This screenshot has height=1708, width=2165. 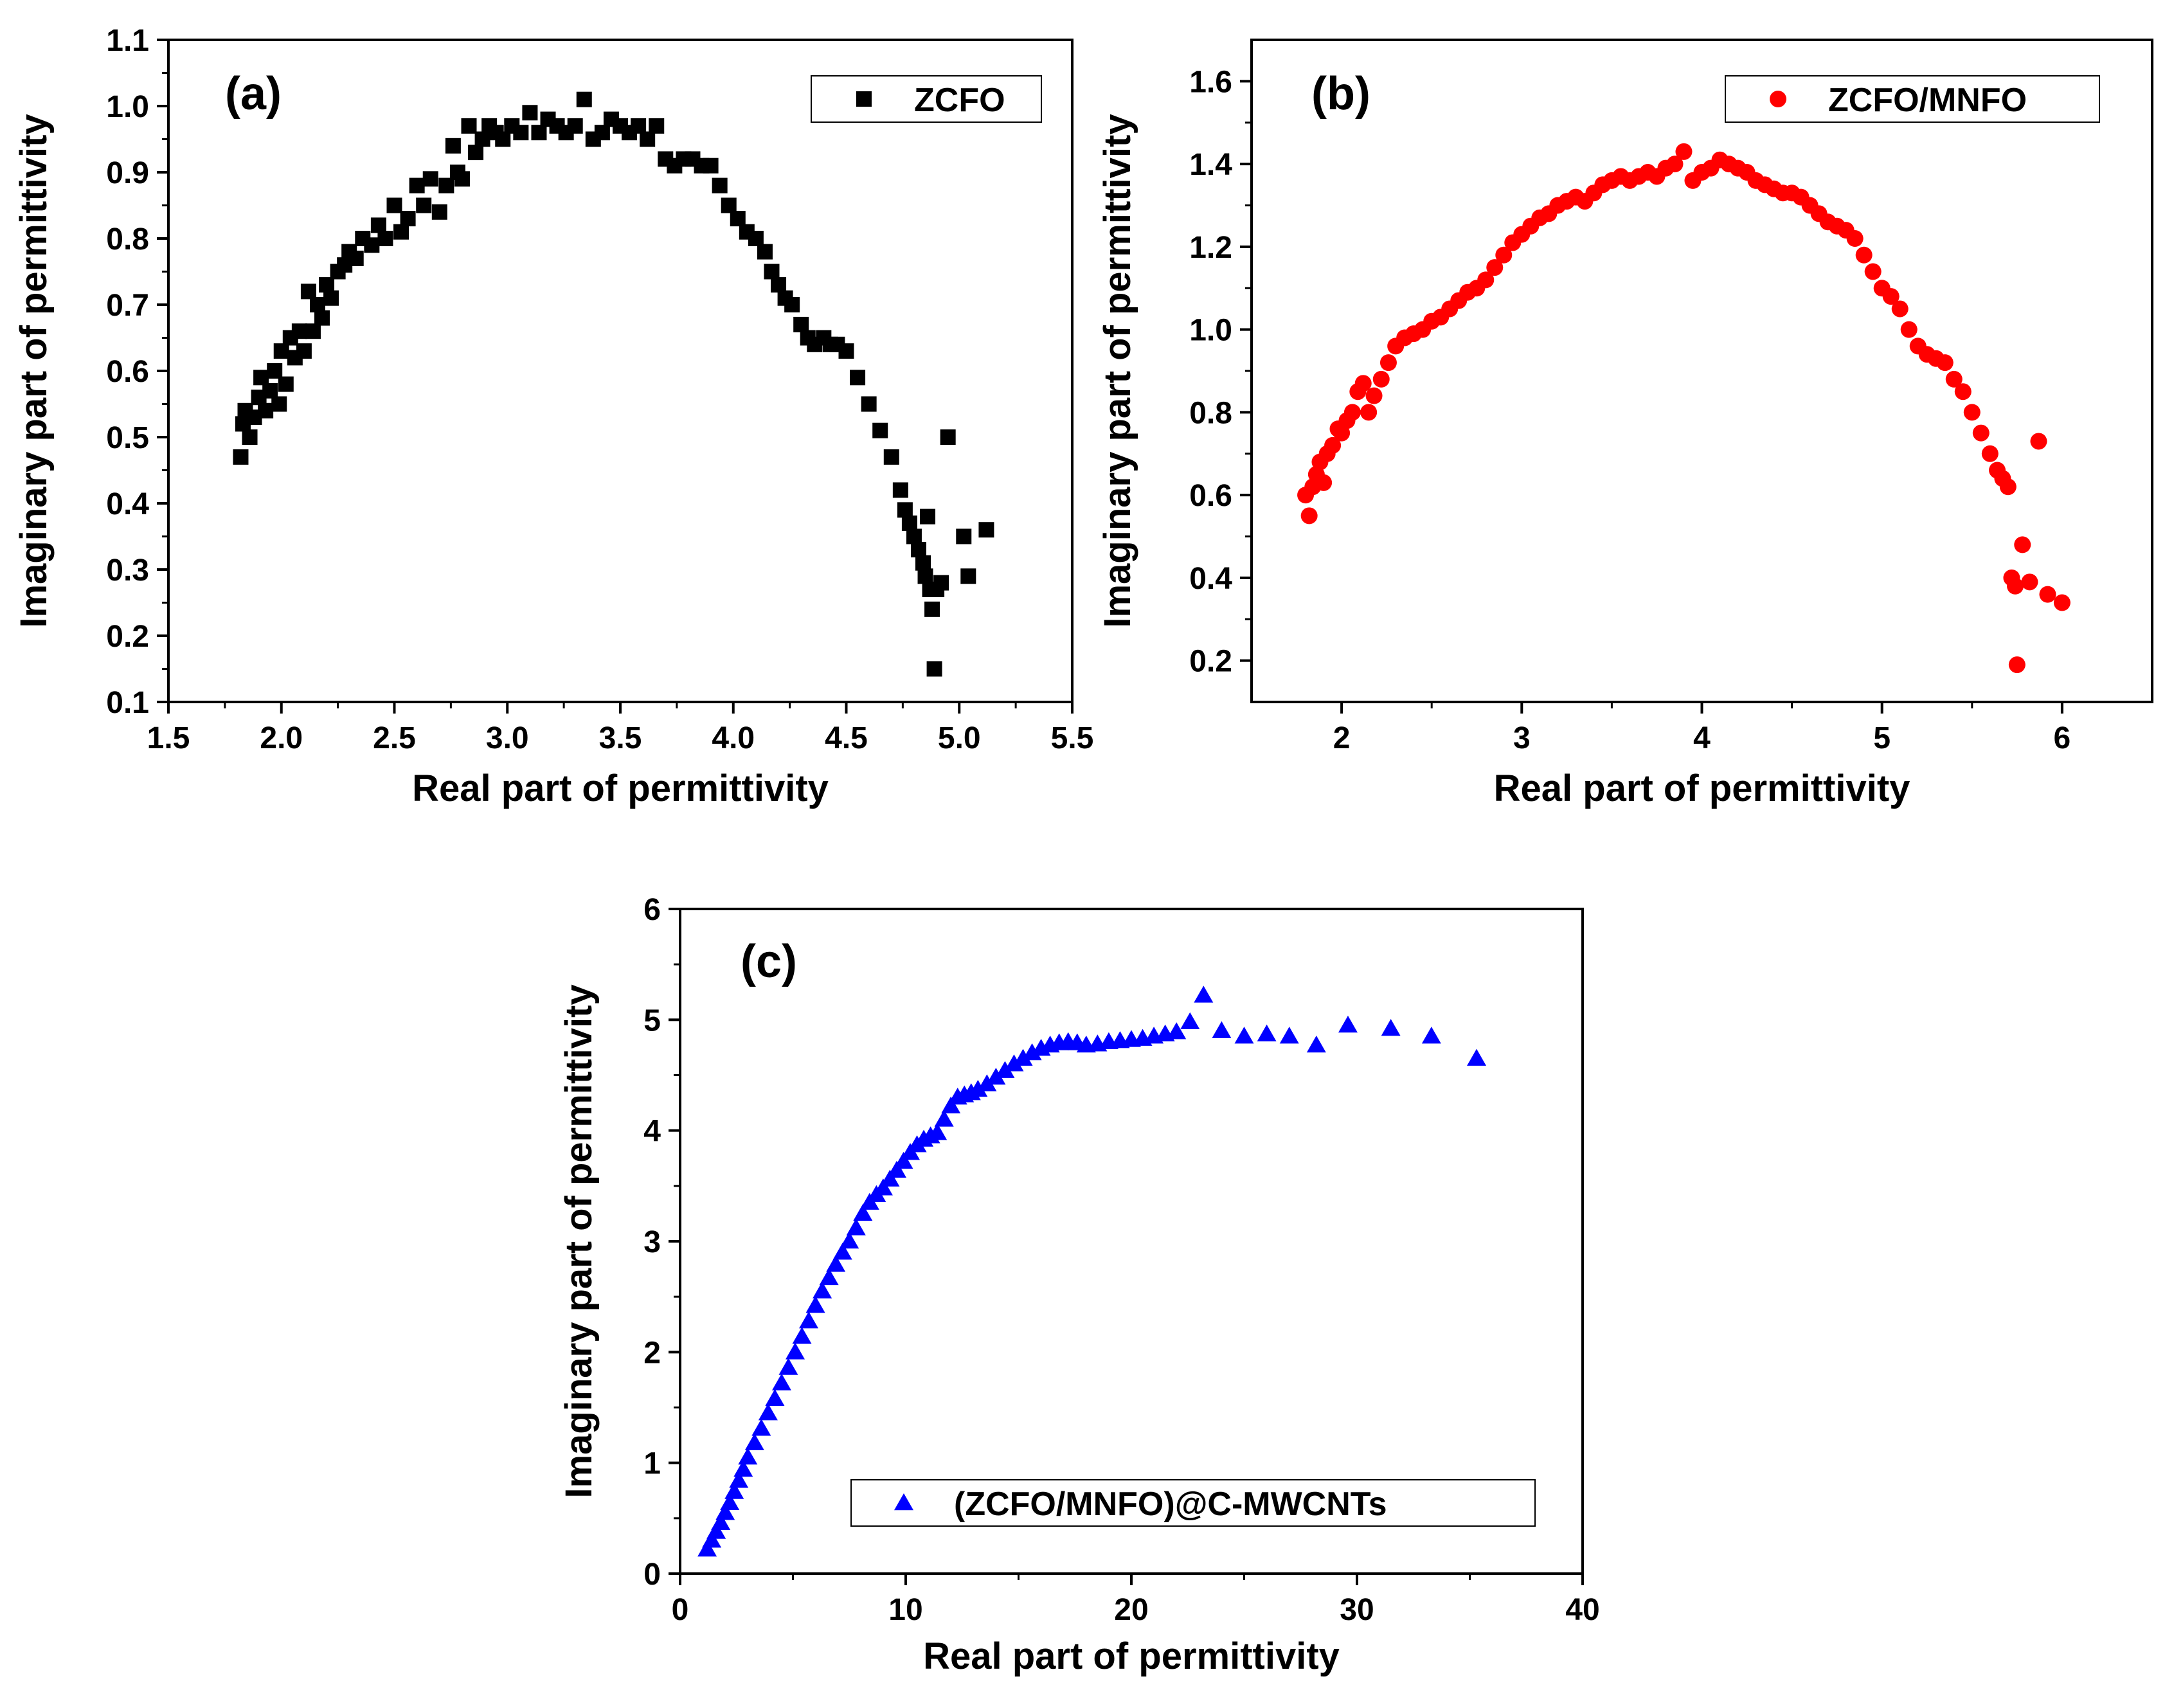 What do you see at coordinates (1092, 1271) in the screenshot?
I see `series-(ZCFO/MNFO)@C-MWCNTs` at bounding box center [1092, 1271].